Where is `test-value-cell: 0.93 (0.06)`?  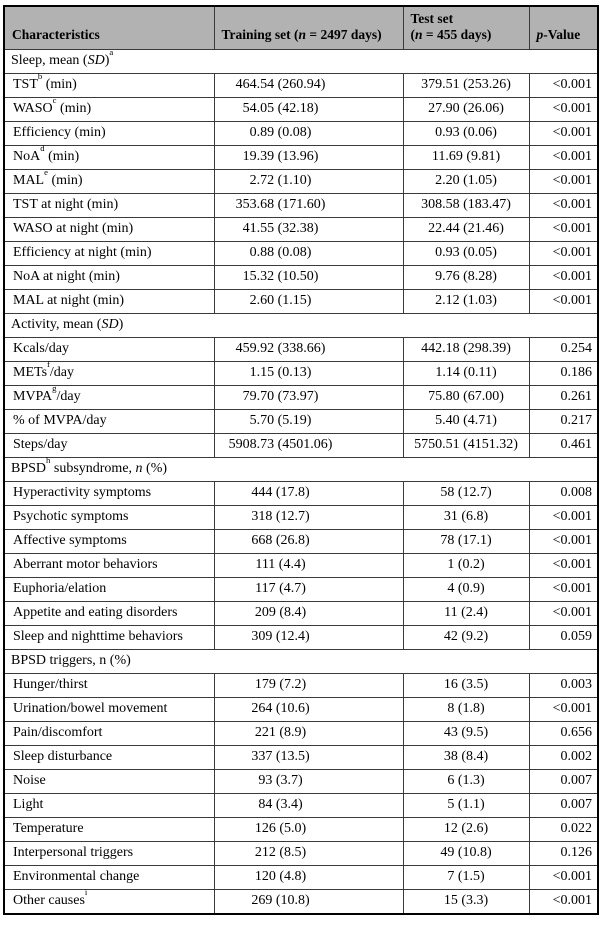 test-value-cell: 0.93 (0.06) is located at coordinates (466, 134).